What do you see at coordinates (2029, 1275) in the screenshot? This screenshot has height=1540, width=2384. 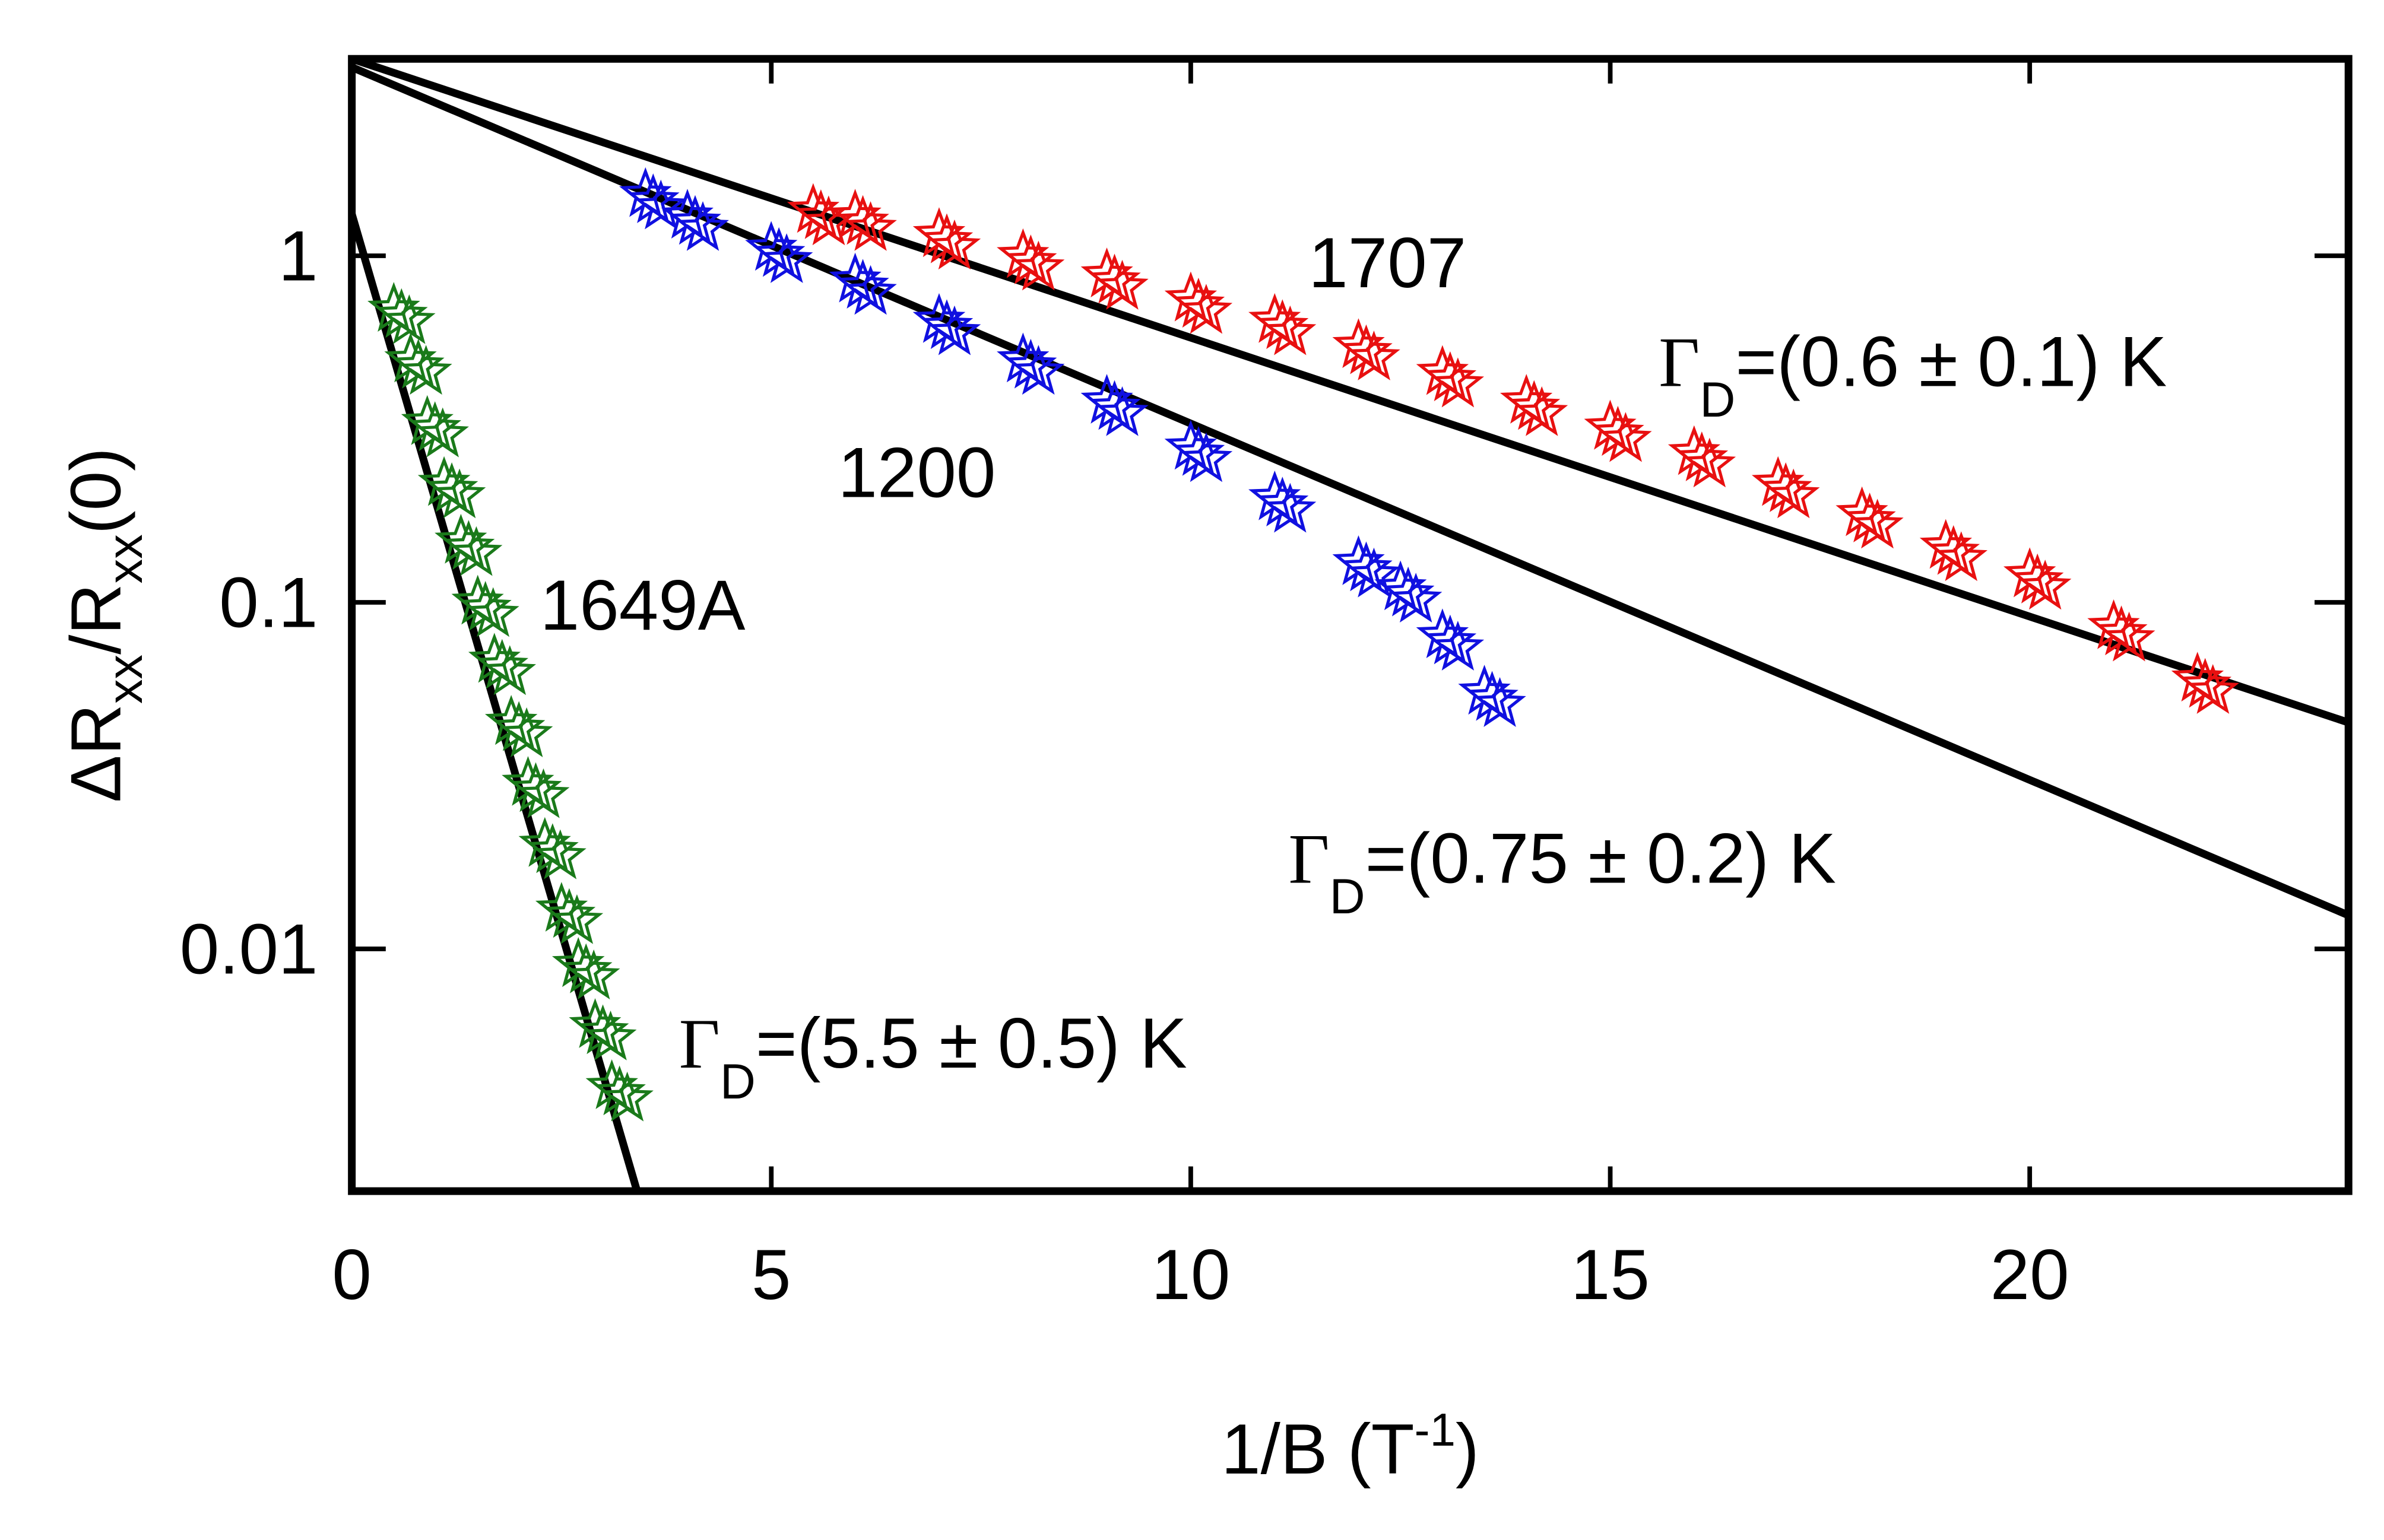 I see `x-tick-label: 20` at bounding box center [2029, 1275].